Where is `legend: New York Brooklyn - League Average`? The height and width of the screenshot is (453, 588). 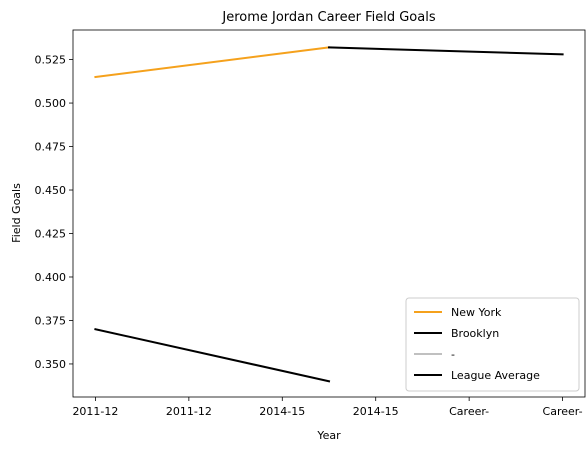
legend: New York Brooklyn - League Average is located at coordinates (492, 344).